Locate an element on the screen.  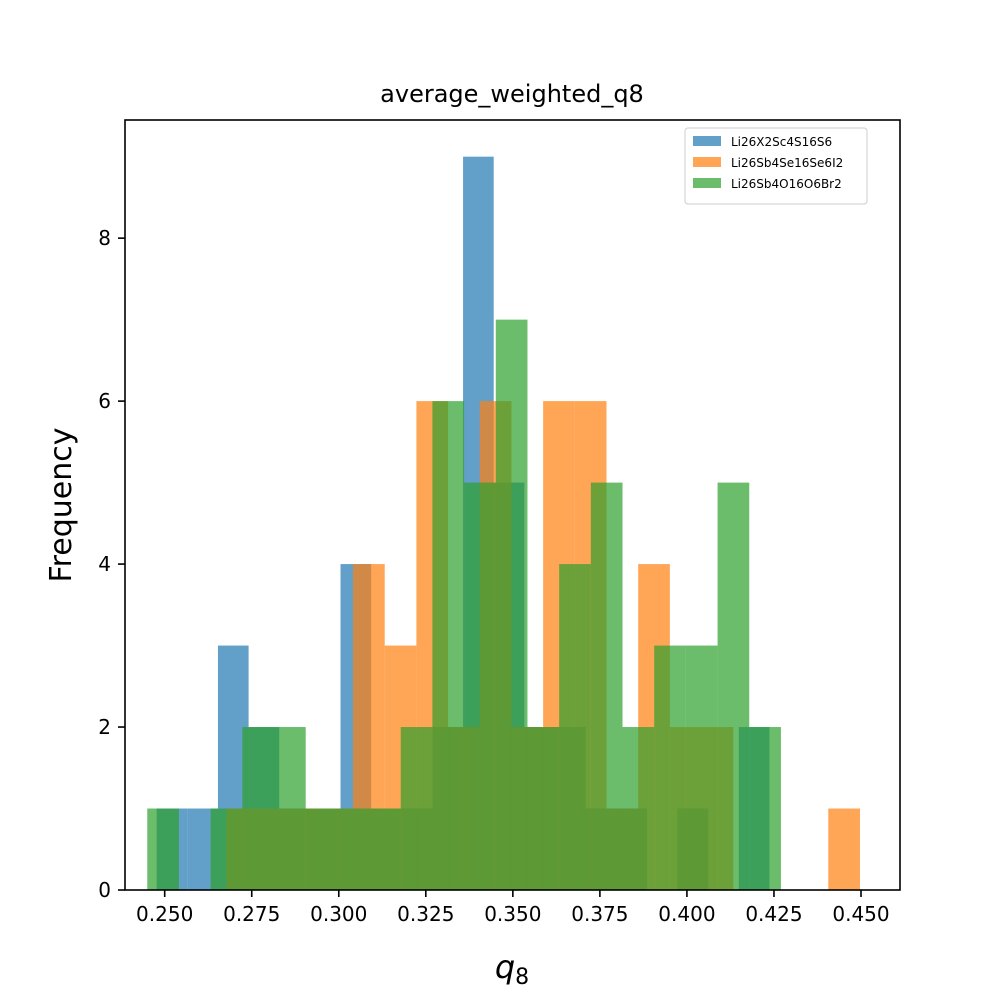
x-axis-title-symbol: q is located at coordinates (505, 967).